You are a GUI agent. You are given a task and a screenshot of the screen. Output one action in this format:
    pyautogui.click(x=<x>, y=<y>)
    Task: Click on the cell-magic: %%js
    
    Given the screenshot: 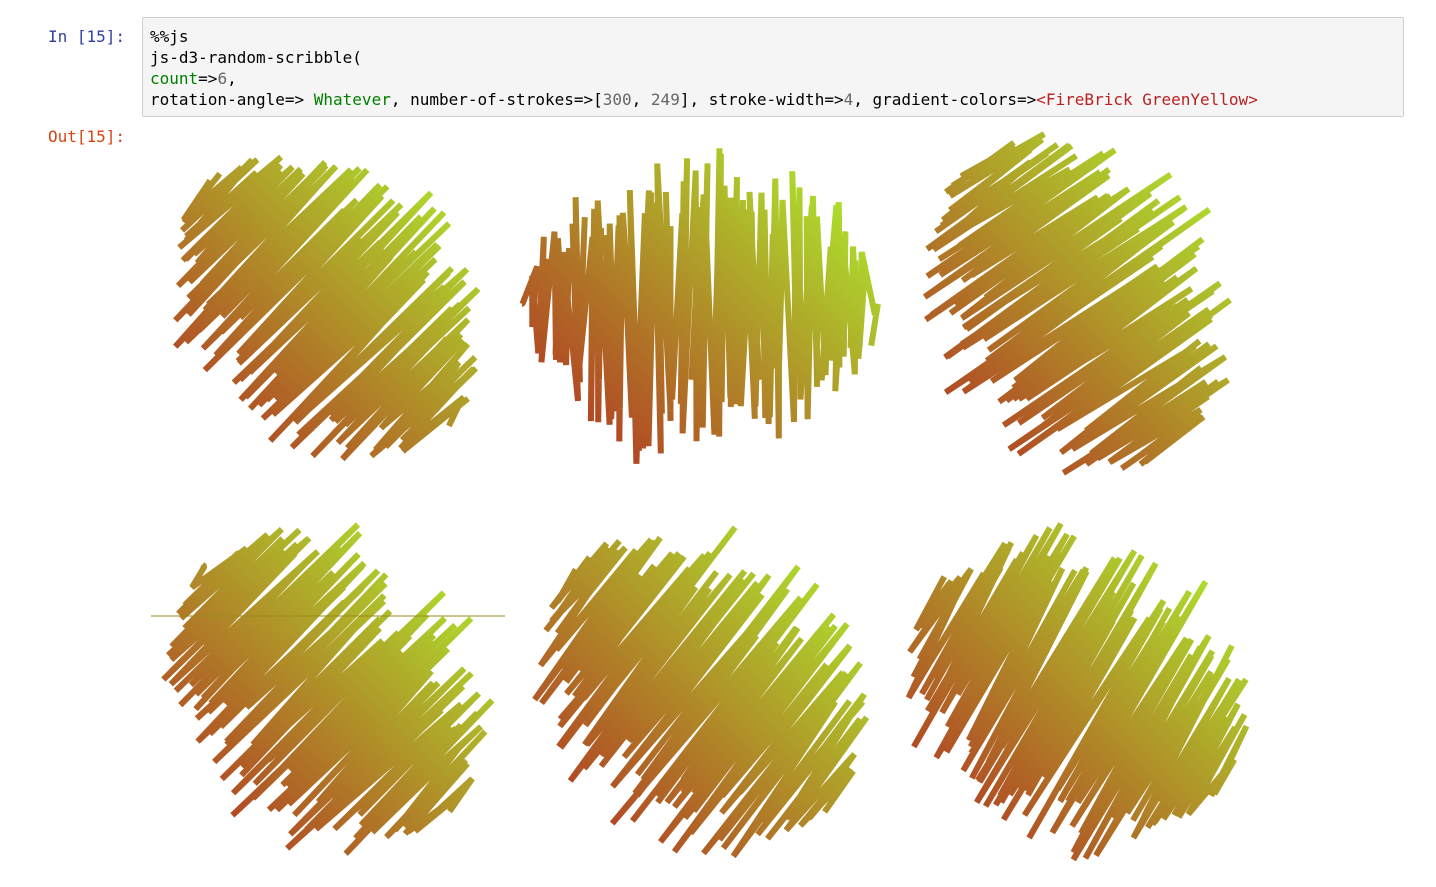 What is the action you would take?
    pyautogui.click(x=169, y=36)
    